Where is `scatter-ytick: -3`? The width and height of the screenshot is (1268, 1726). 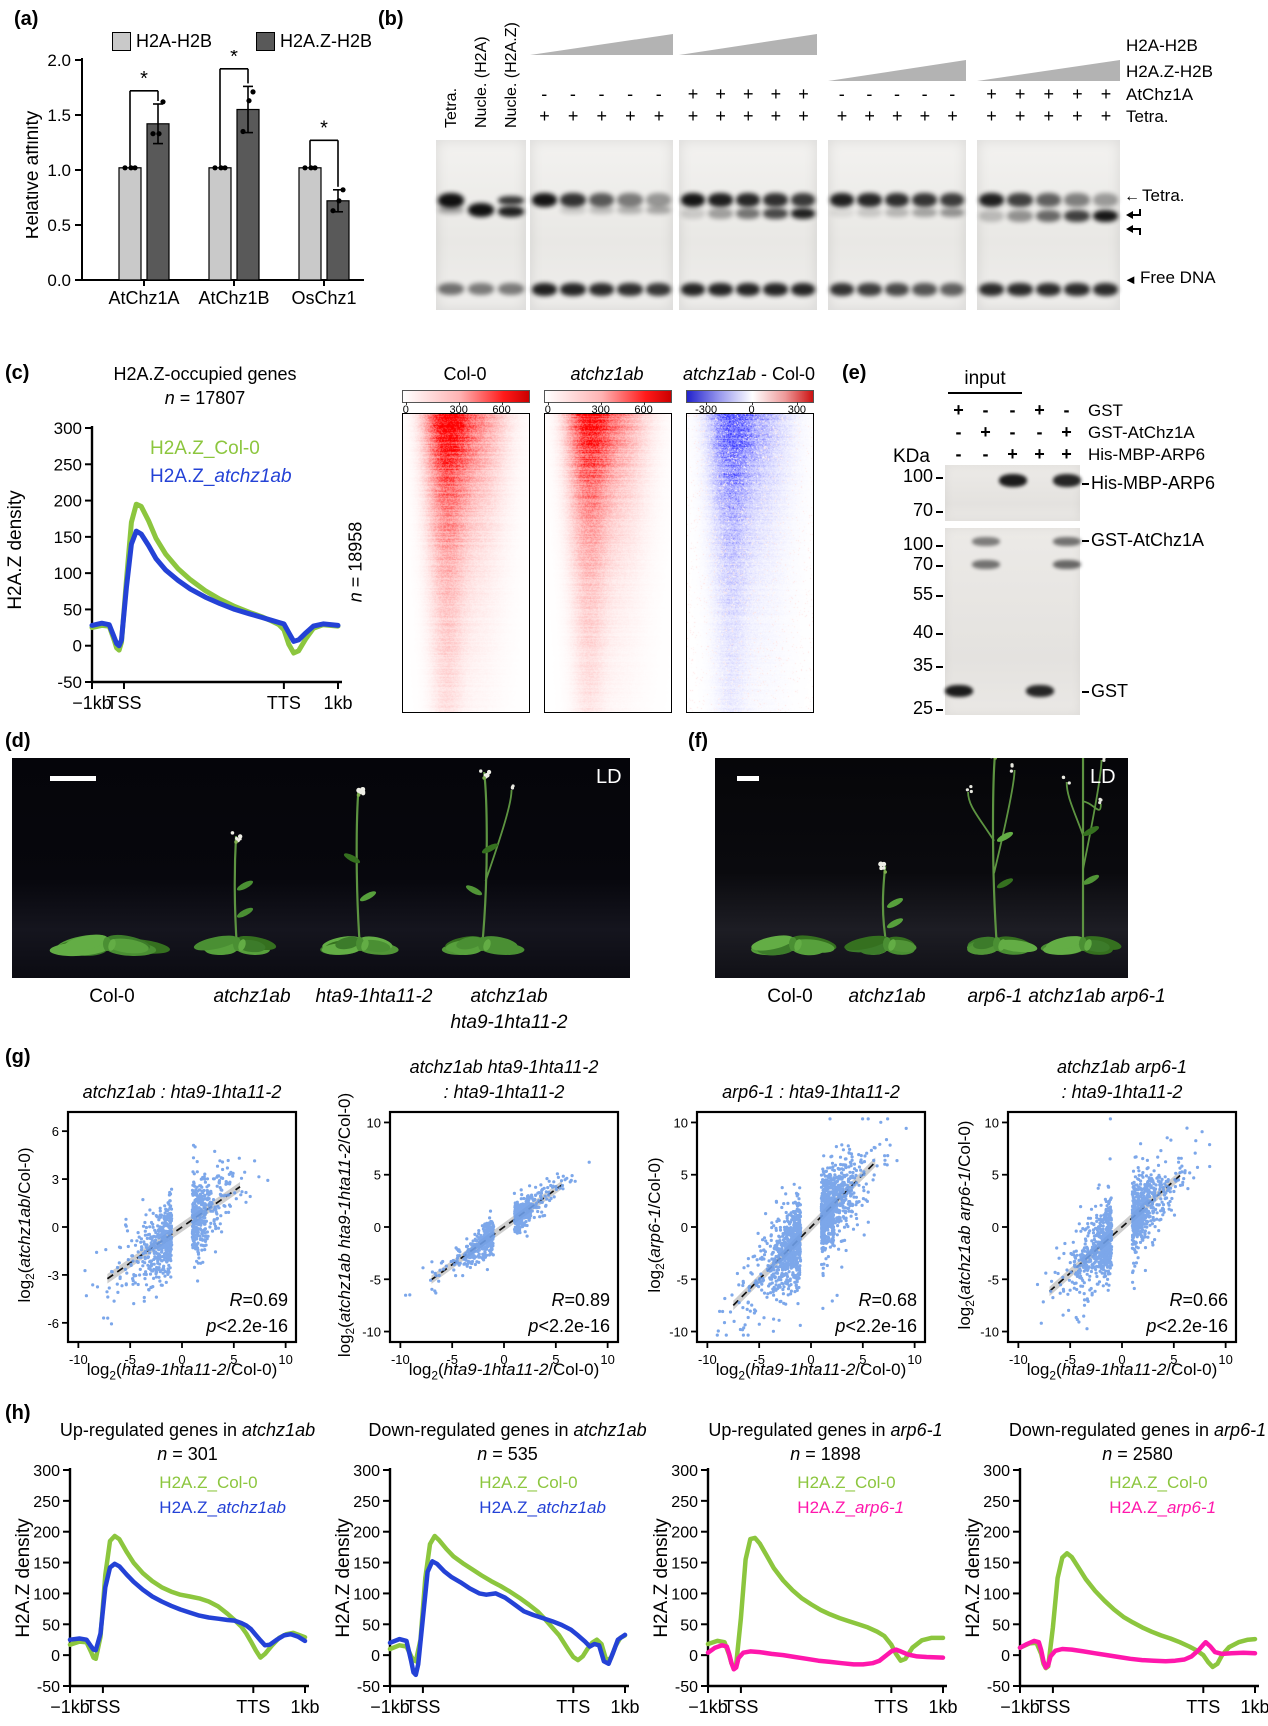 scatter-ytick: -3 is located at coordinates (53, 1275).